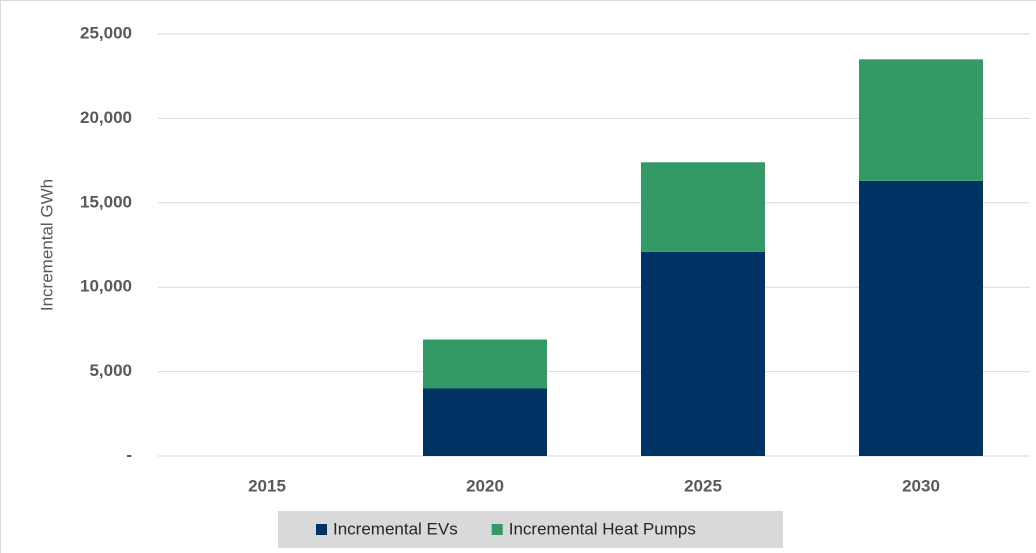  What do you see at coordinates (106, 117) in the screenshot?
I see `y-tick-label: 20,000` at bounding box center [106, 117].